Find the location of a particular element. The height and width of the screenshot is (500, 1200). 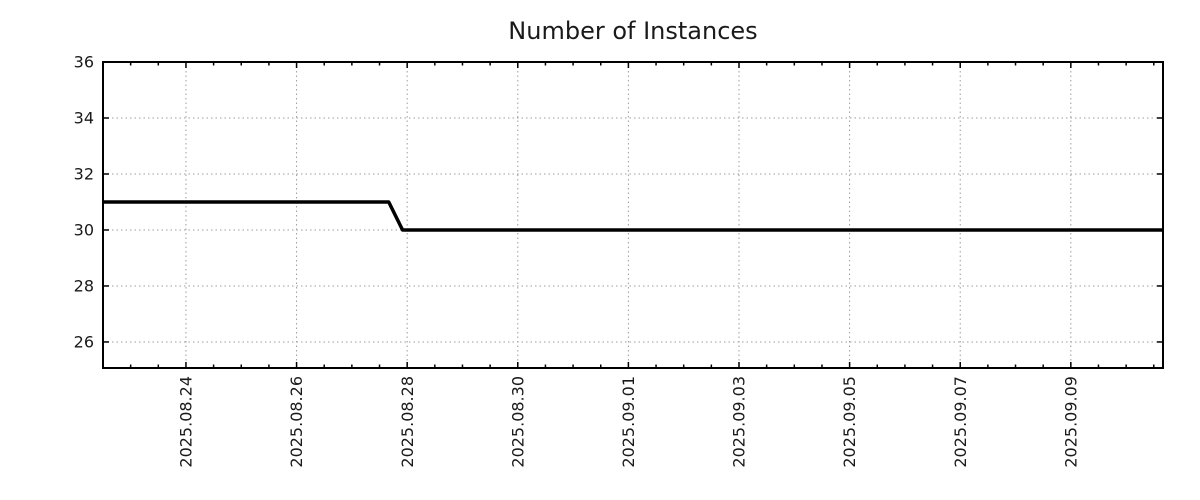

y-axis-label: 30 is located at coordinates (84, 230).